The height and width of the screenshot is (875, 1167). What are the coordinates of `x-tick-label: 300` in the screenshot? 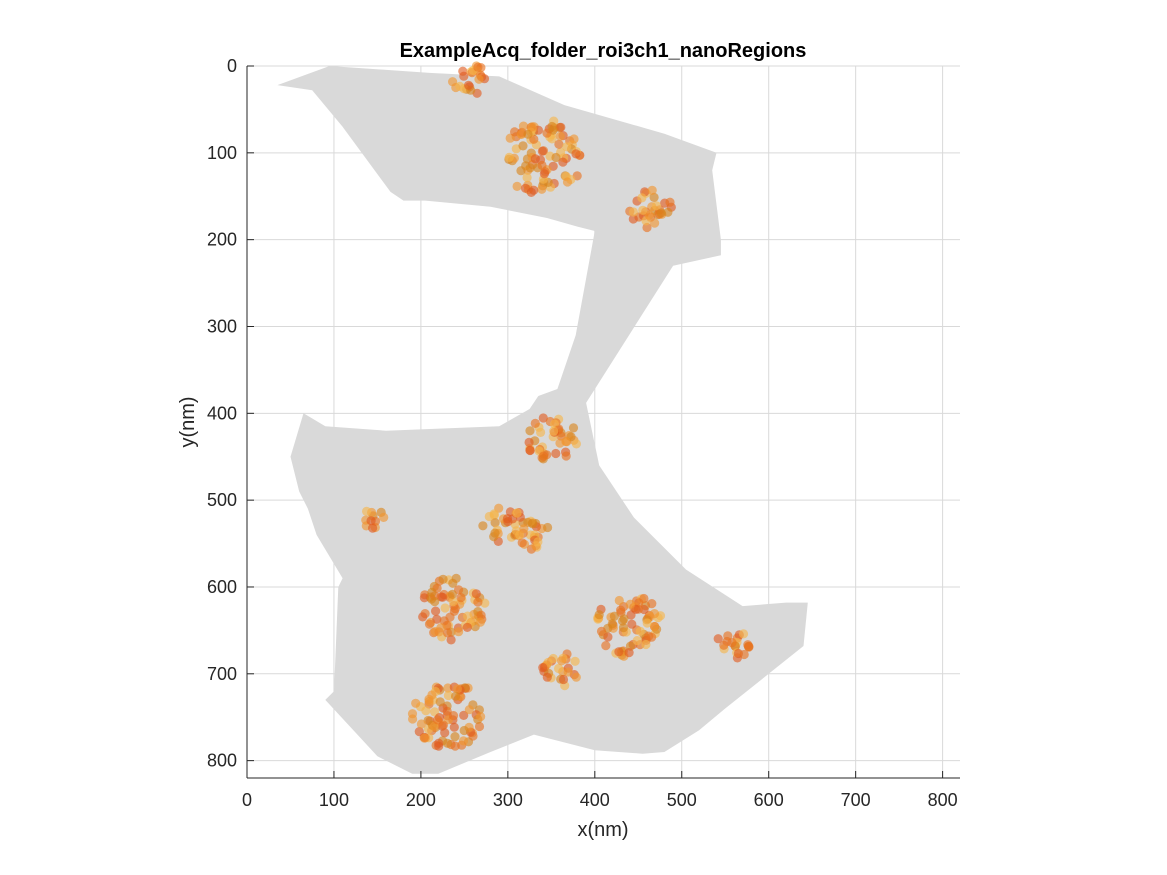 It's located at (508, 800).